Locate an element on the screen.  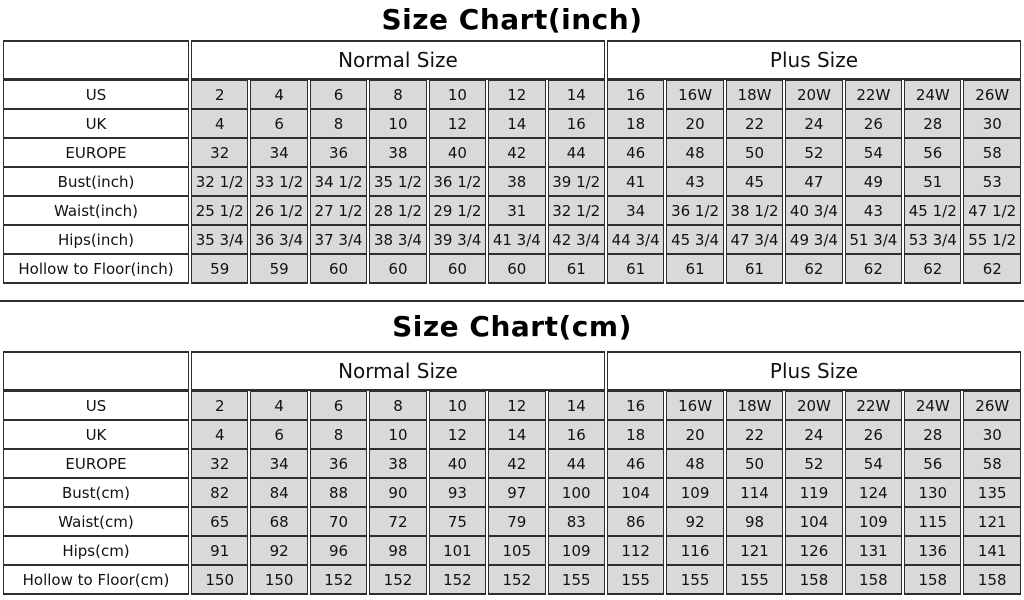
size-value-cell: 43 is located at coordinates (695, 181).